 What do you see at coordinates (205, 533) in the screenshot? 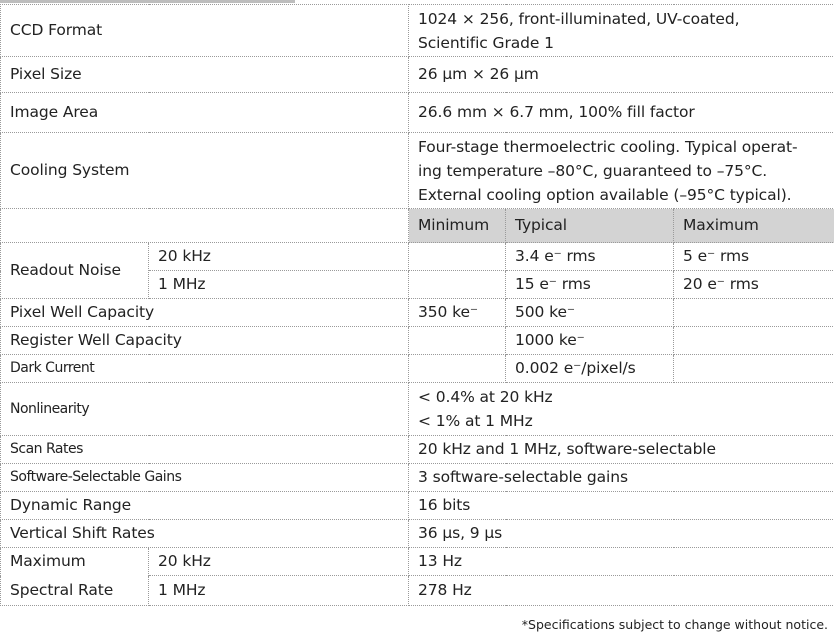
I see `row-label: Vertical Shift Rates` at bounding box center [205, 533].